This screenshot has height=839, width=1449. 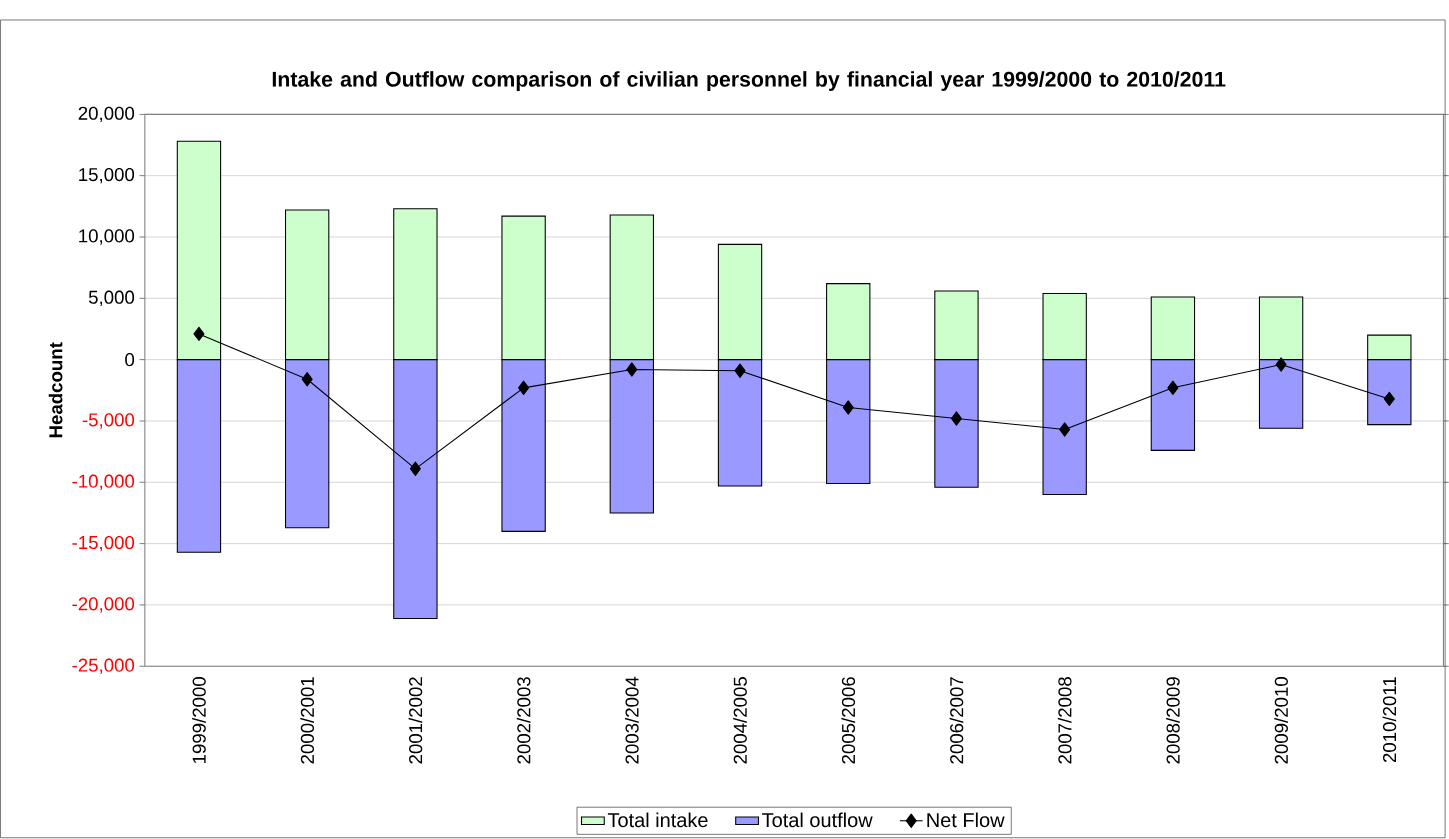 What do you see at coordinates (523, 720) in the screenshot?
I see `x-tick-label: 2002/2003` at bounding box center [523, 720].